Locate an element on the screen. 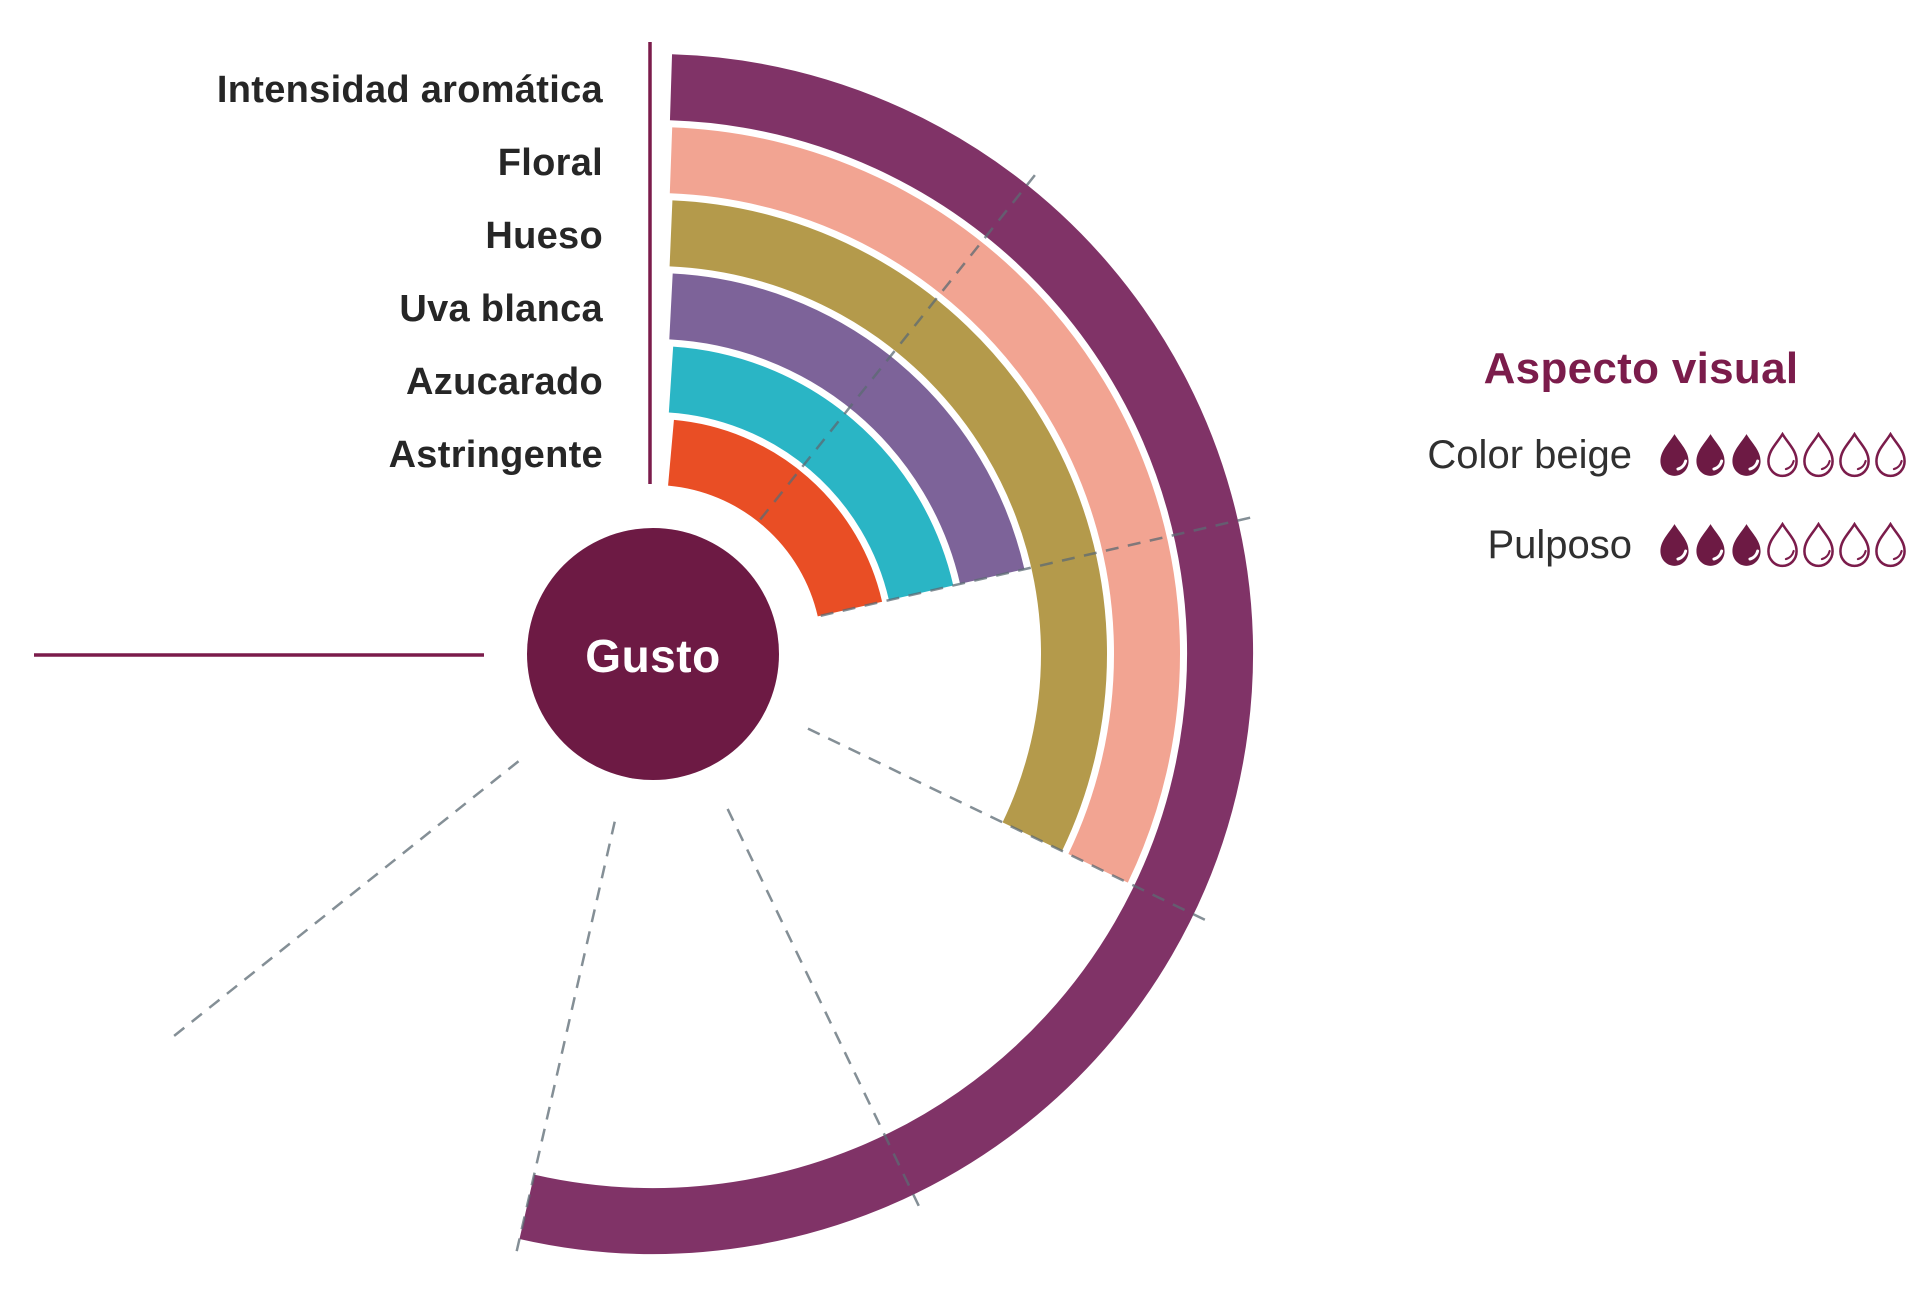  aspect-row-color-beige: Color beige is located at coordinates (1560, 455).